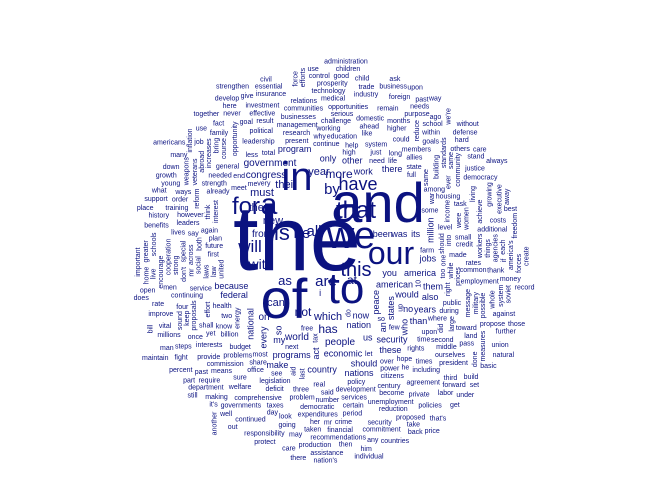 The image size is (660, 494). What do you see at coordinates (405, 328) in the screenshot?
I see `word-66: who` at bounding box center [405, 328].